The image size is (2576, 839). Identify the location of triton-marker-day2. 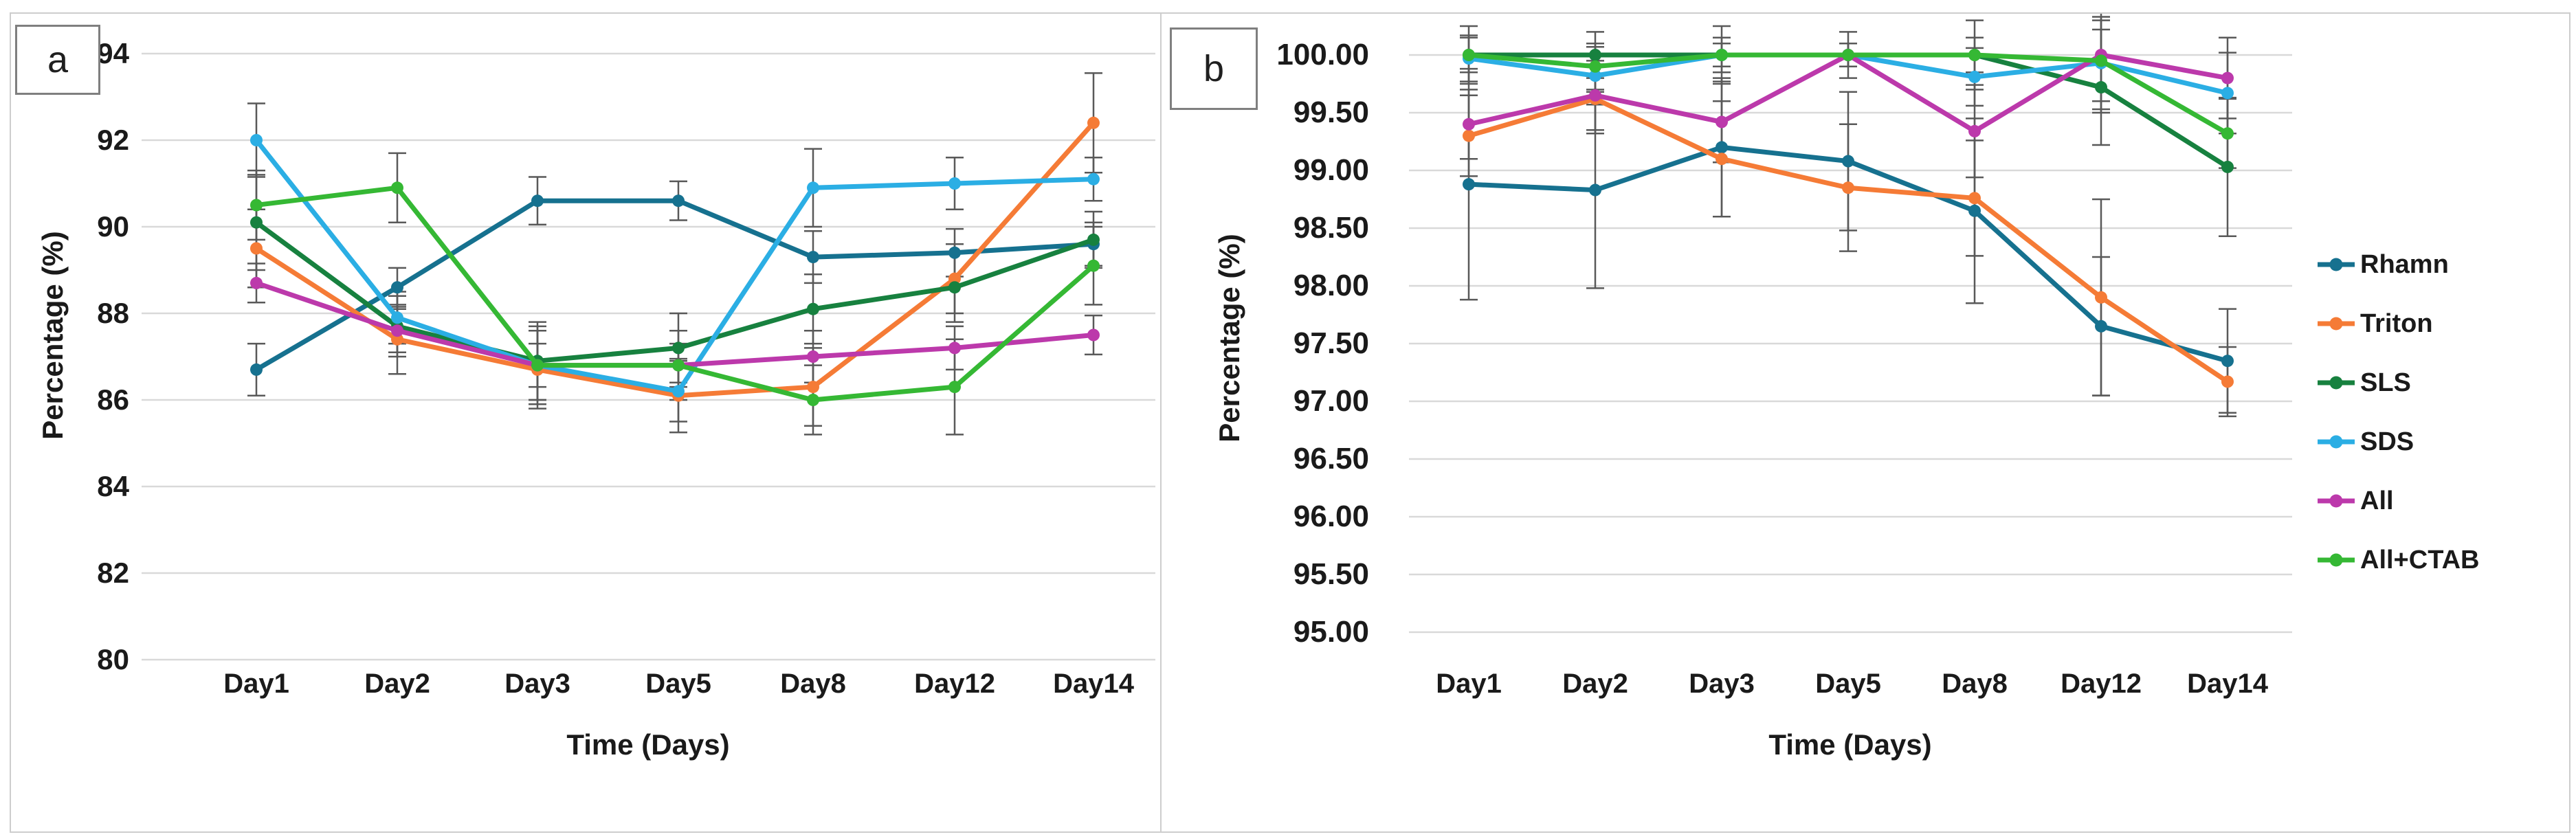
(397, 339).